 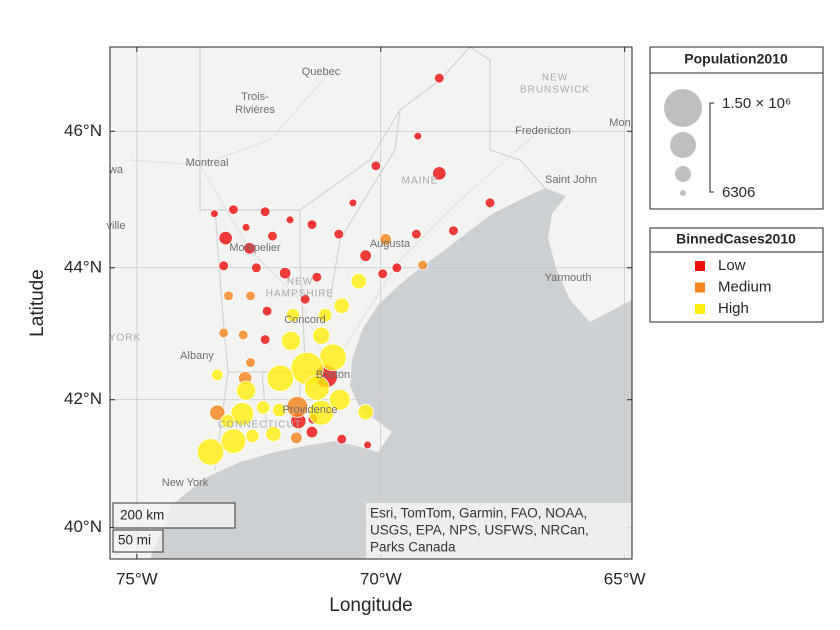 What do you see at coordinates (37, 303) in the screenshot?
I see `y-axis-label: Latitude` at bounding box center [37, 303].